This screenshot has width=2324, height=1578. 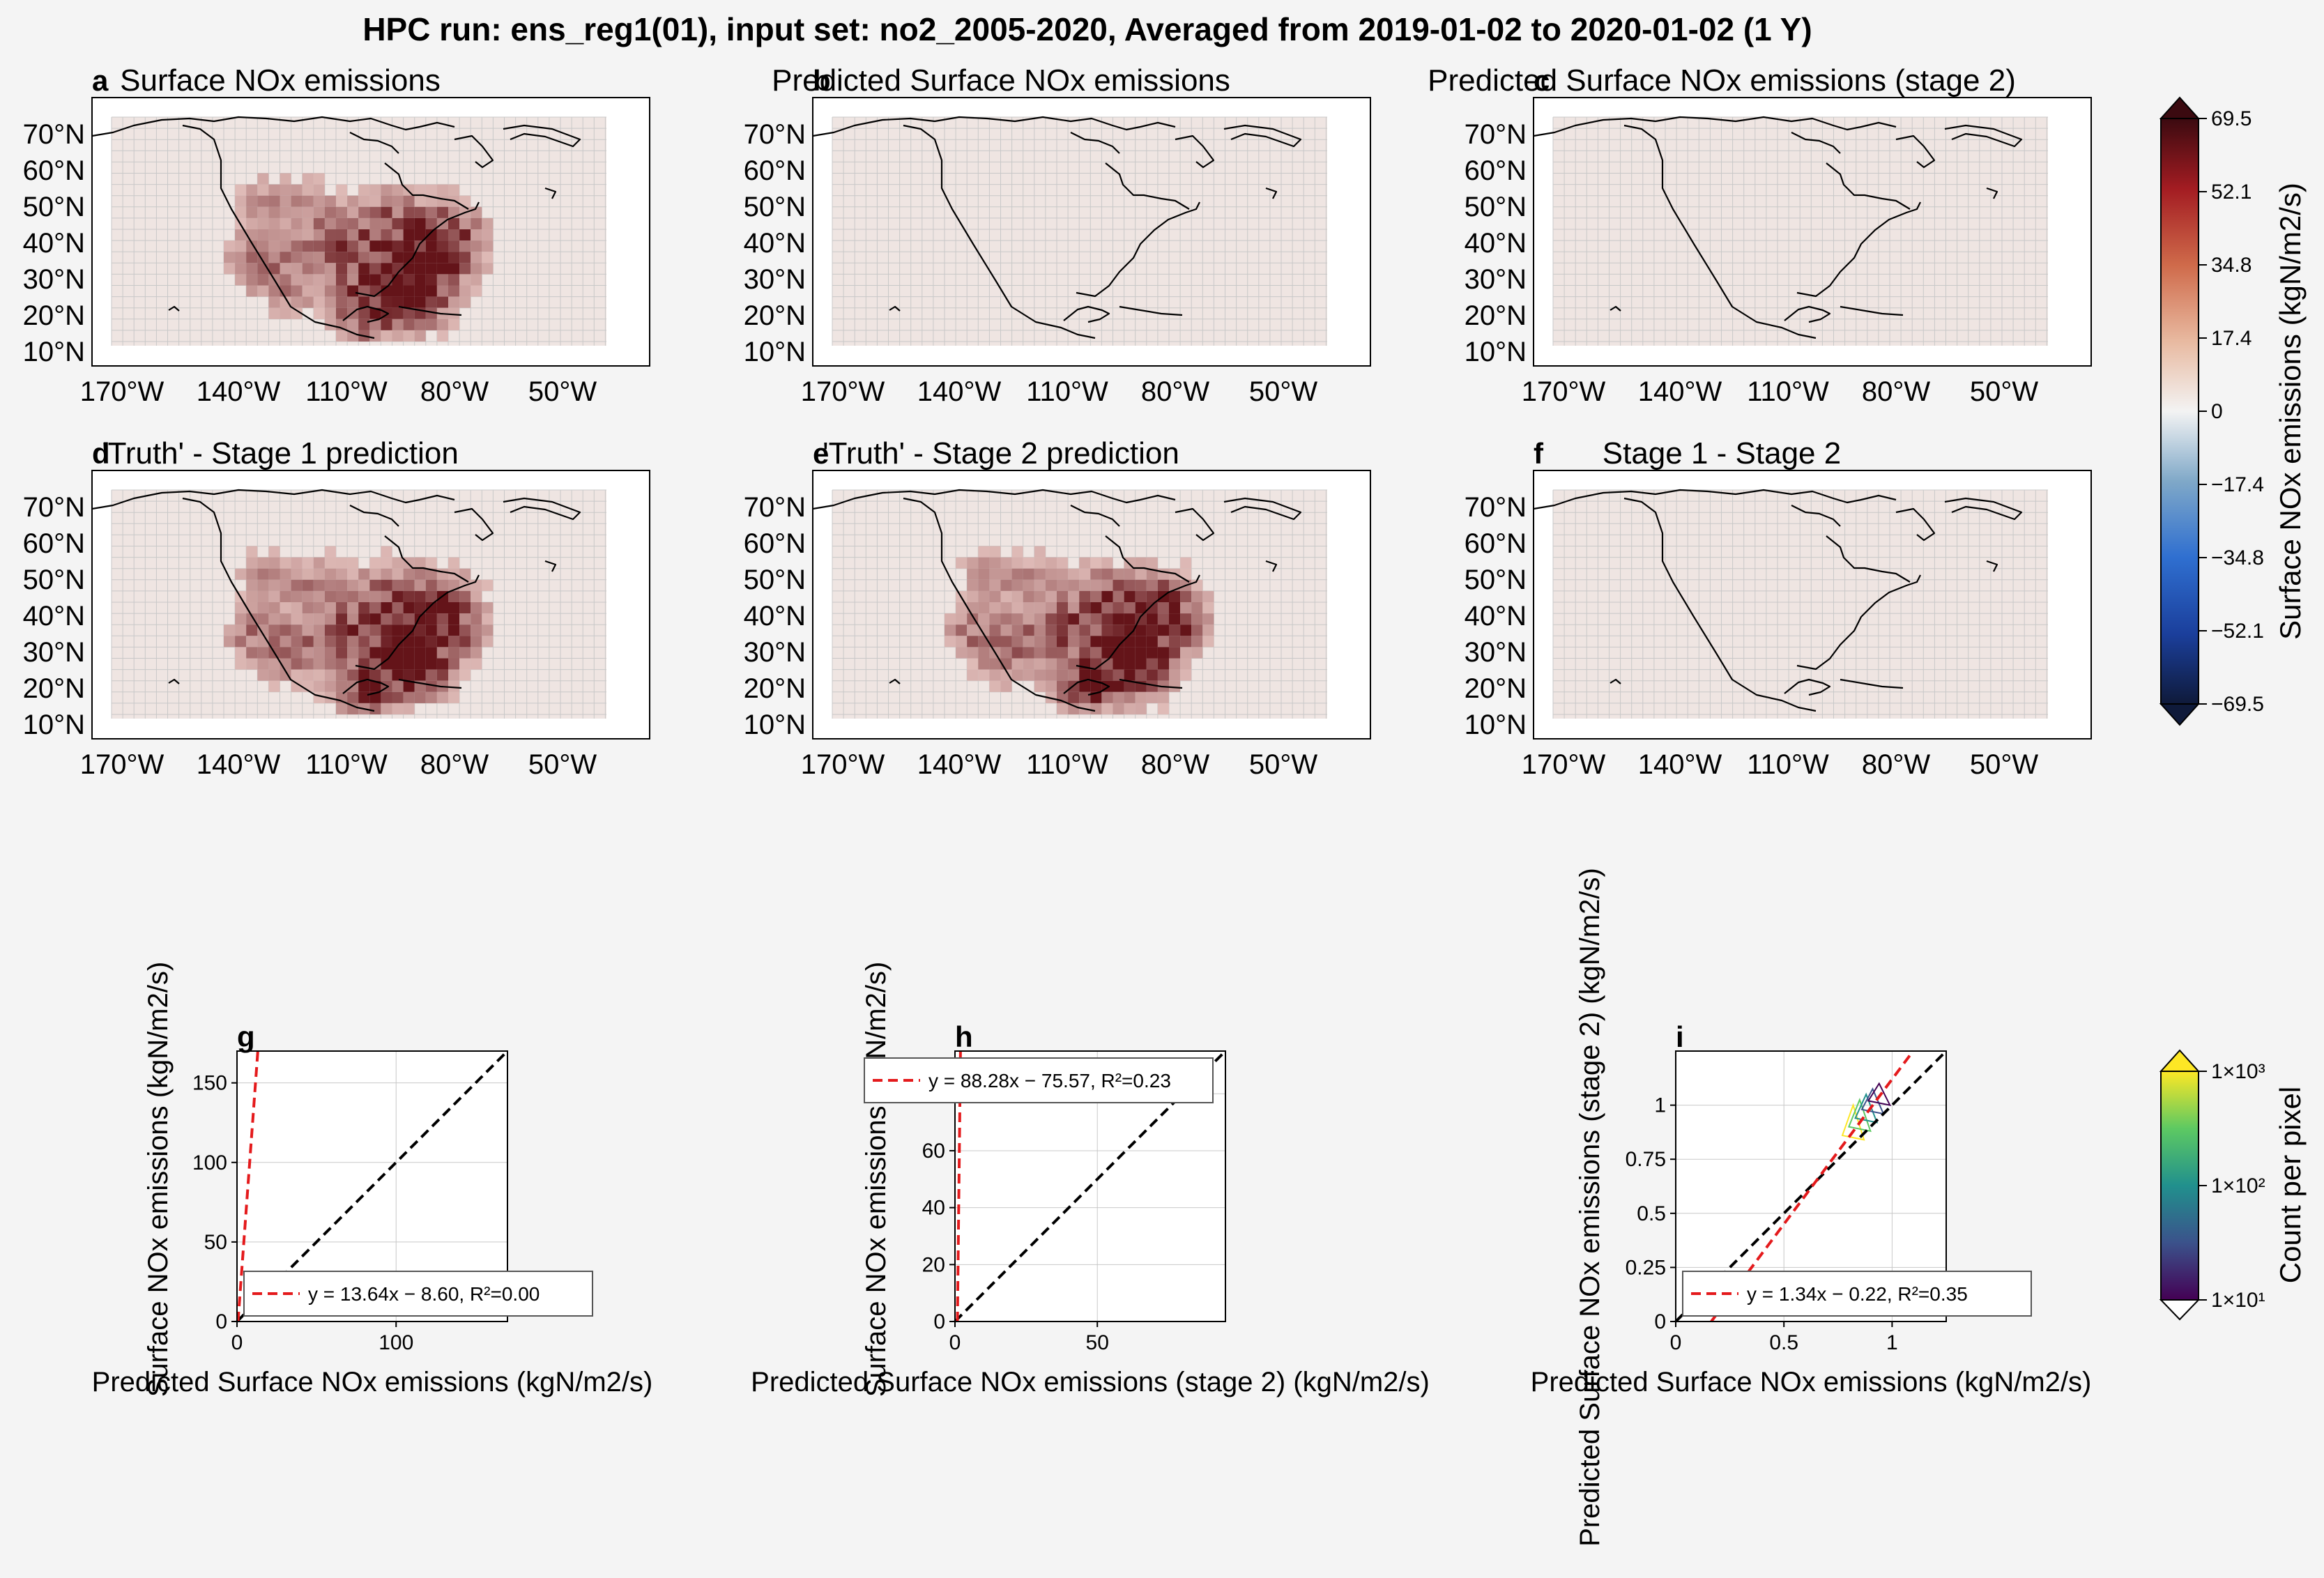 What do you see at coordinates (562, 764) in the screenshot?
I see `lon-tick-label: 50°W` at bounding box center [562, 764].